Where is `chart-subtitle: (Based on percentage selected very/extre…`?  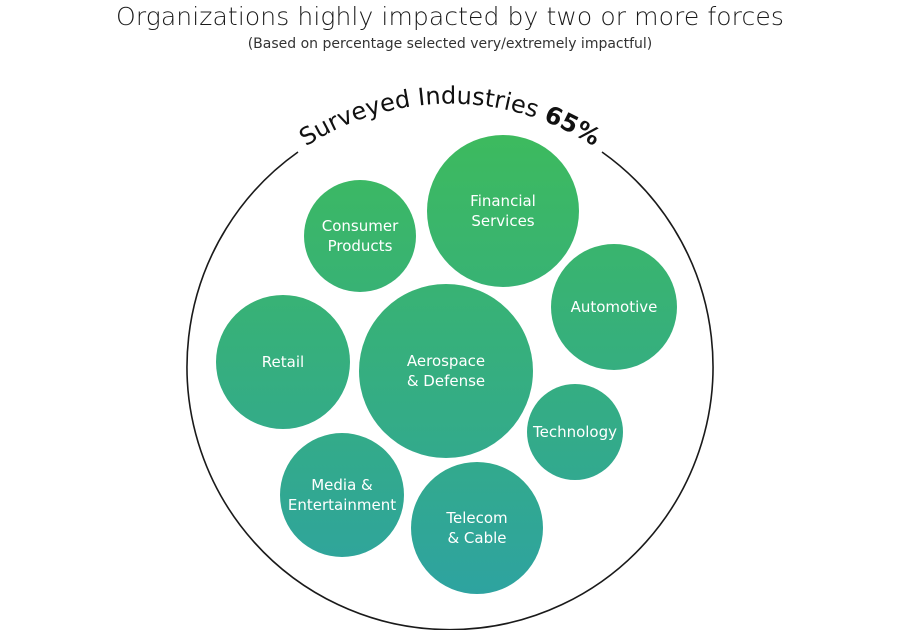 chart-subtitle: (Based on percentage selected very/extre… is located at coordinates (450, 44).